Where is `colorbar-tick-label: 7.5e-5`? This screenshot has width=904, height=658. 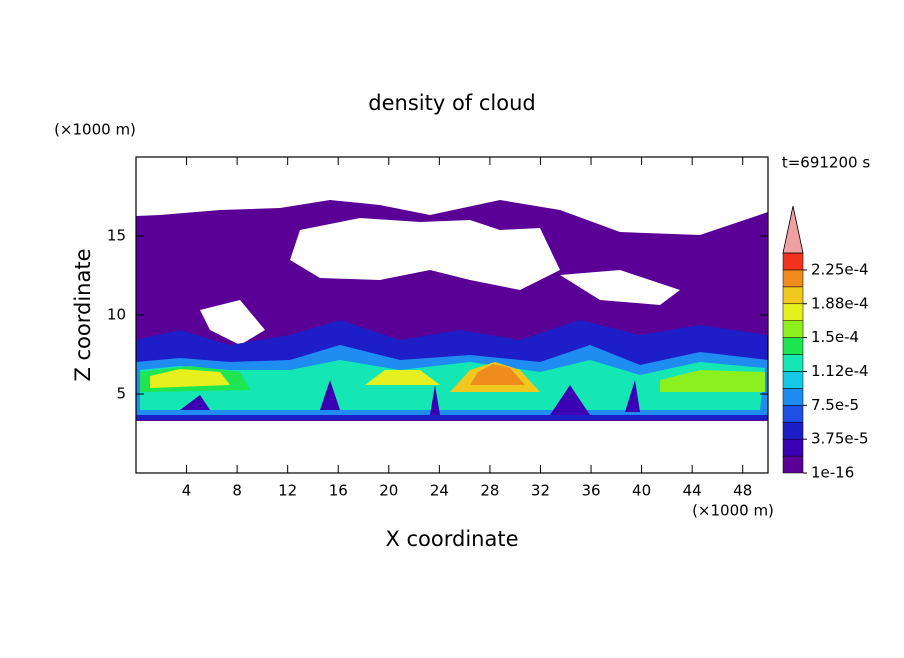 colorbar-tick-label: 7.5e-5 is located at coordinates (835, 405).